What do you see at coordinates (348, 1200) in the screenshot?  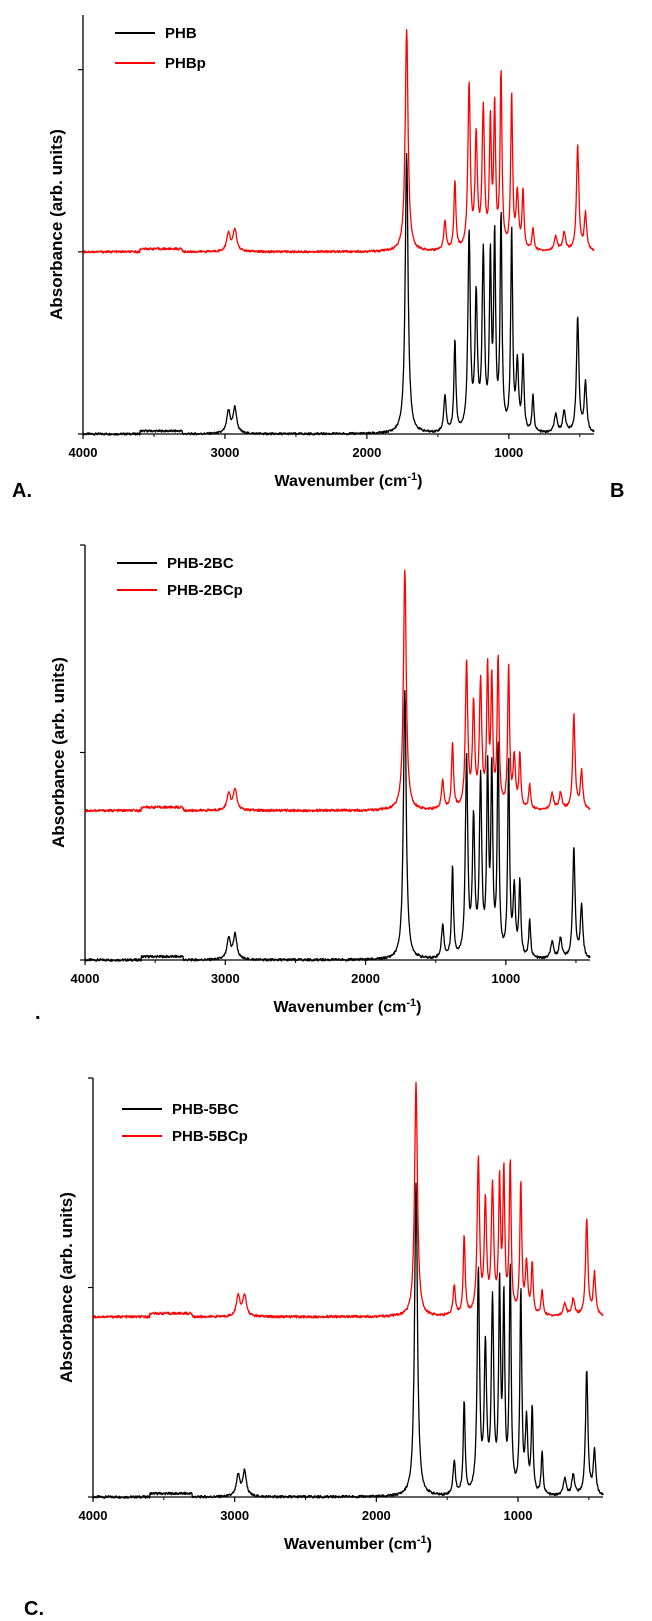 I see `series-line-phb-5bcp` at bounding box center [348, 1200].